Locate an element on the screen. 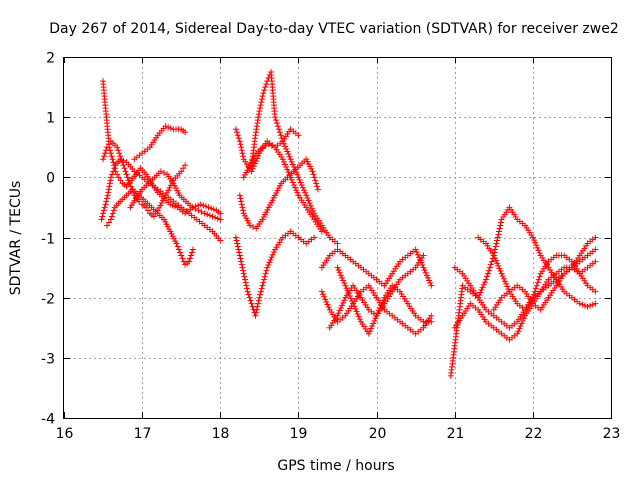 The image size is (640, 480). x-tick-label: 23 is located at coordinates (612, 434).